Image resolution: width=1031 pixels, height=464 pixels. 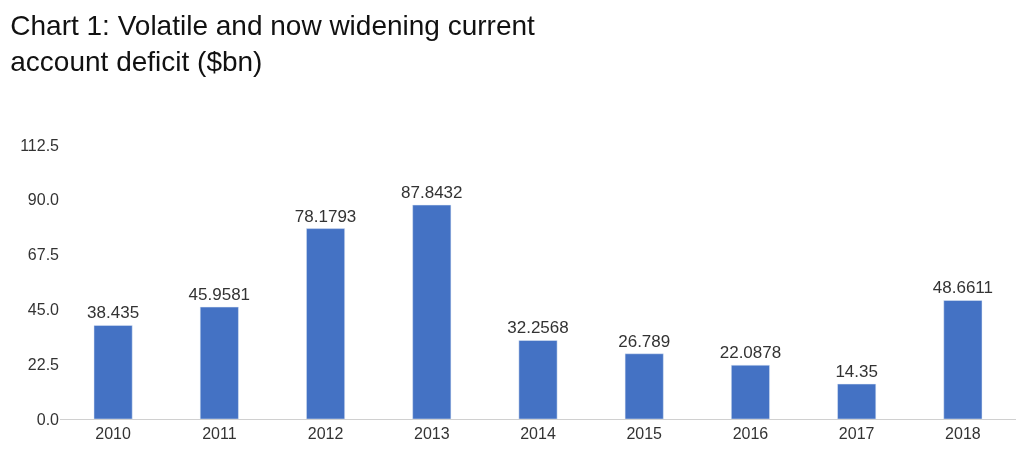 What do you see at coordinates (113, 313) in the screenshot?
I see `data-label: 38.435` at bounding box center [113, 313].